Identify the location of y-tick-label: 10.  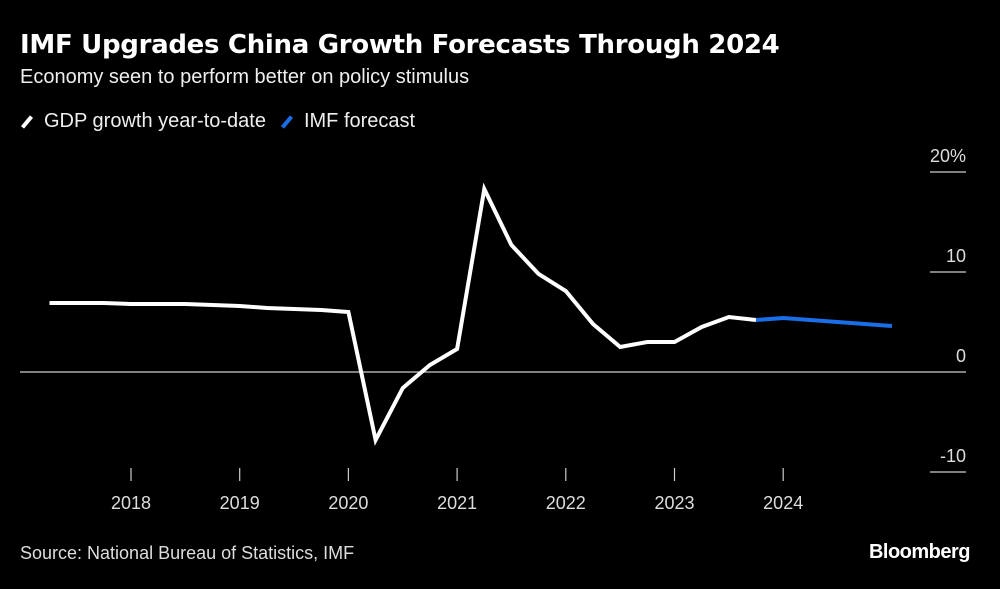
(956, 256).